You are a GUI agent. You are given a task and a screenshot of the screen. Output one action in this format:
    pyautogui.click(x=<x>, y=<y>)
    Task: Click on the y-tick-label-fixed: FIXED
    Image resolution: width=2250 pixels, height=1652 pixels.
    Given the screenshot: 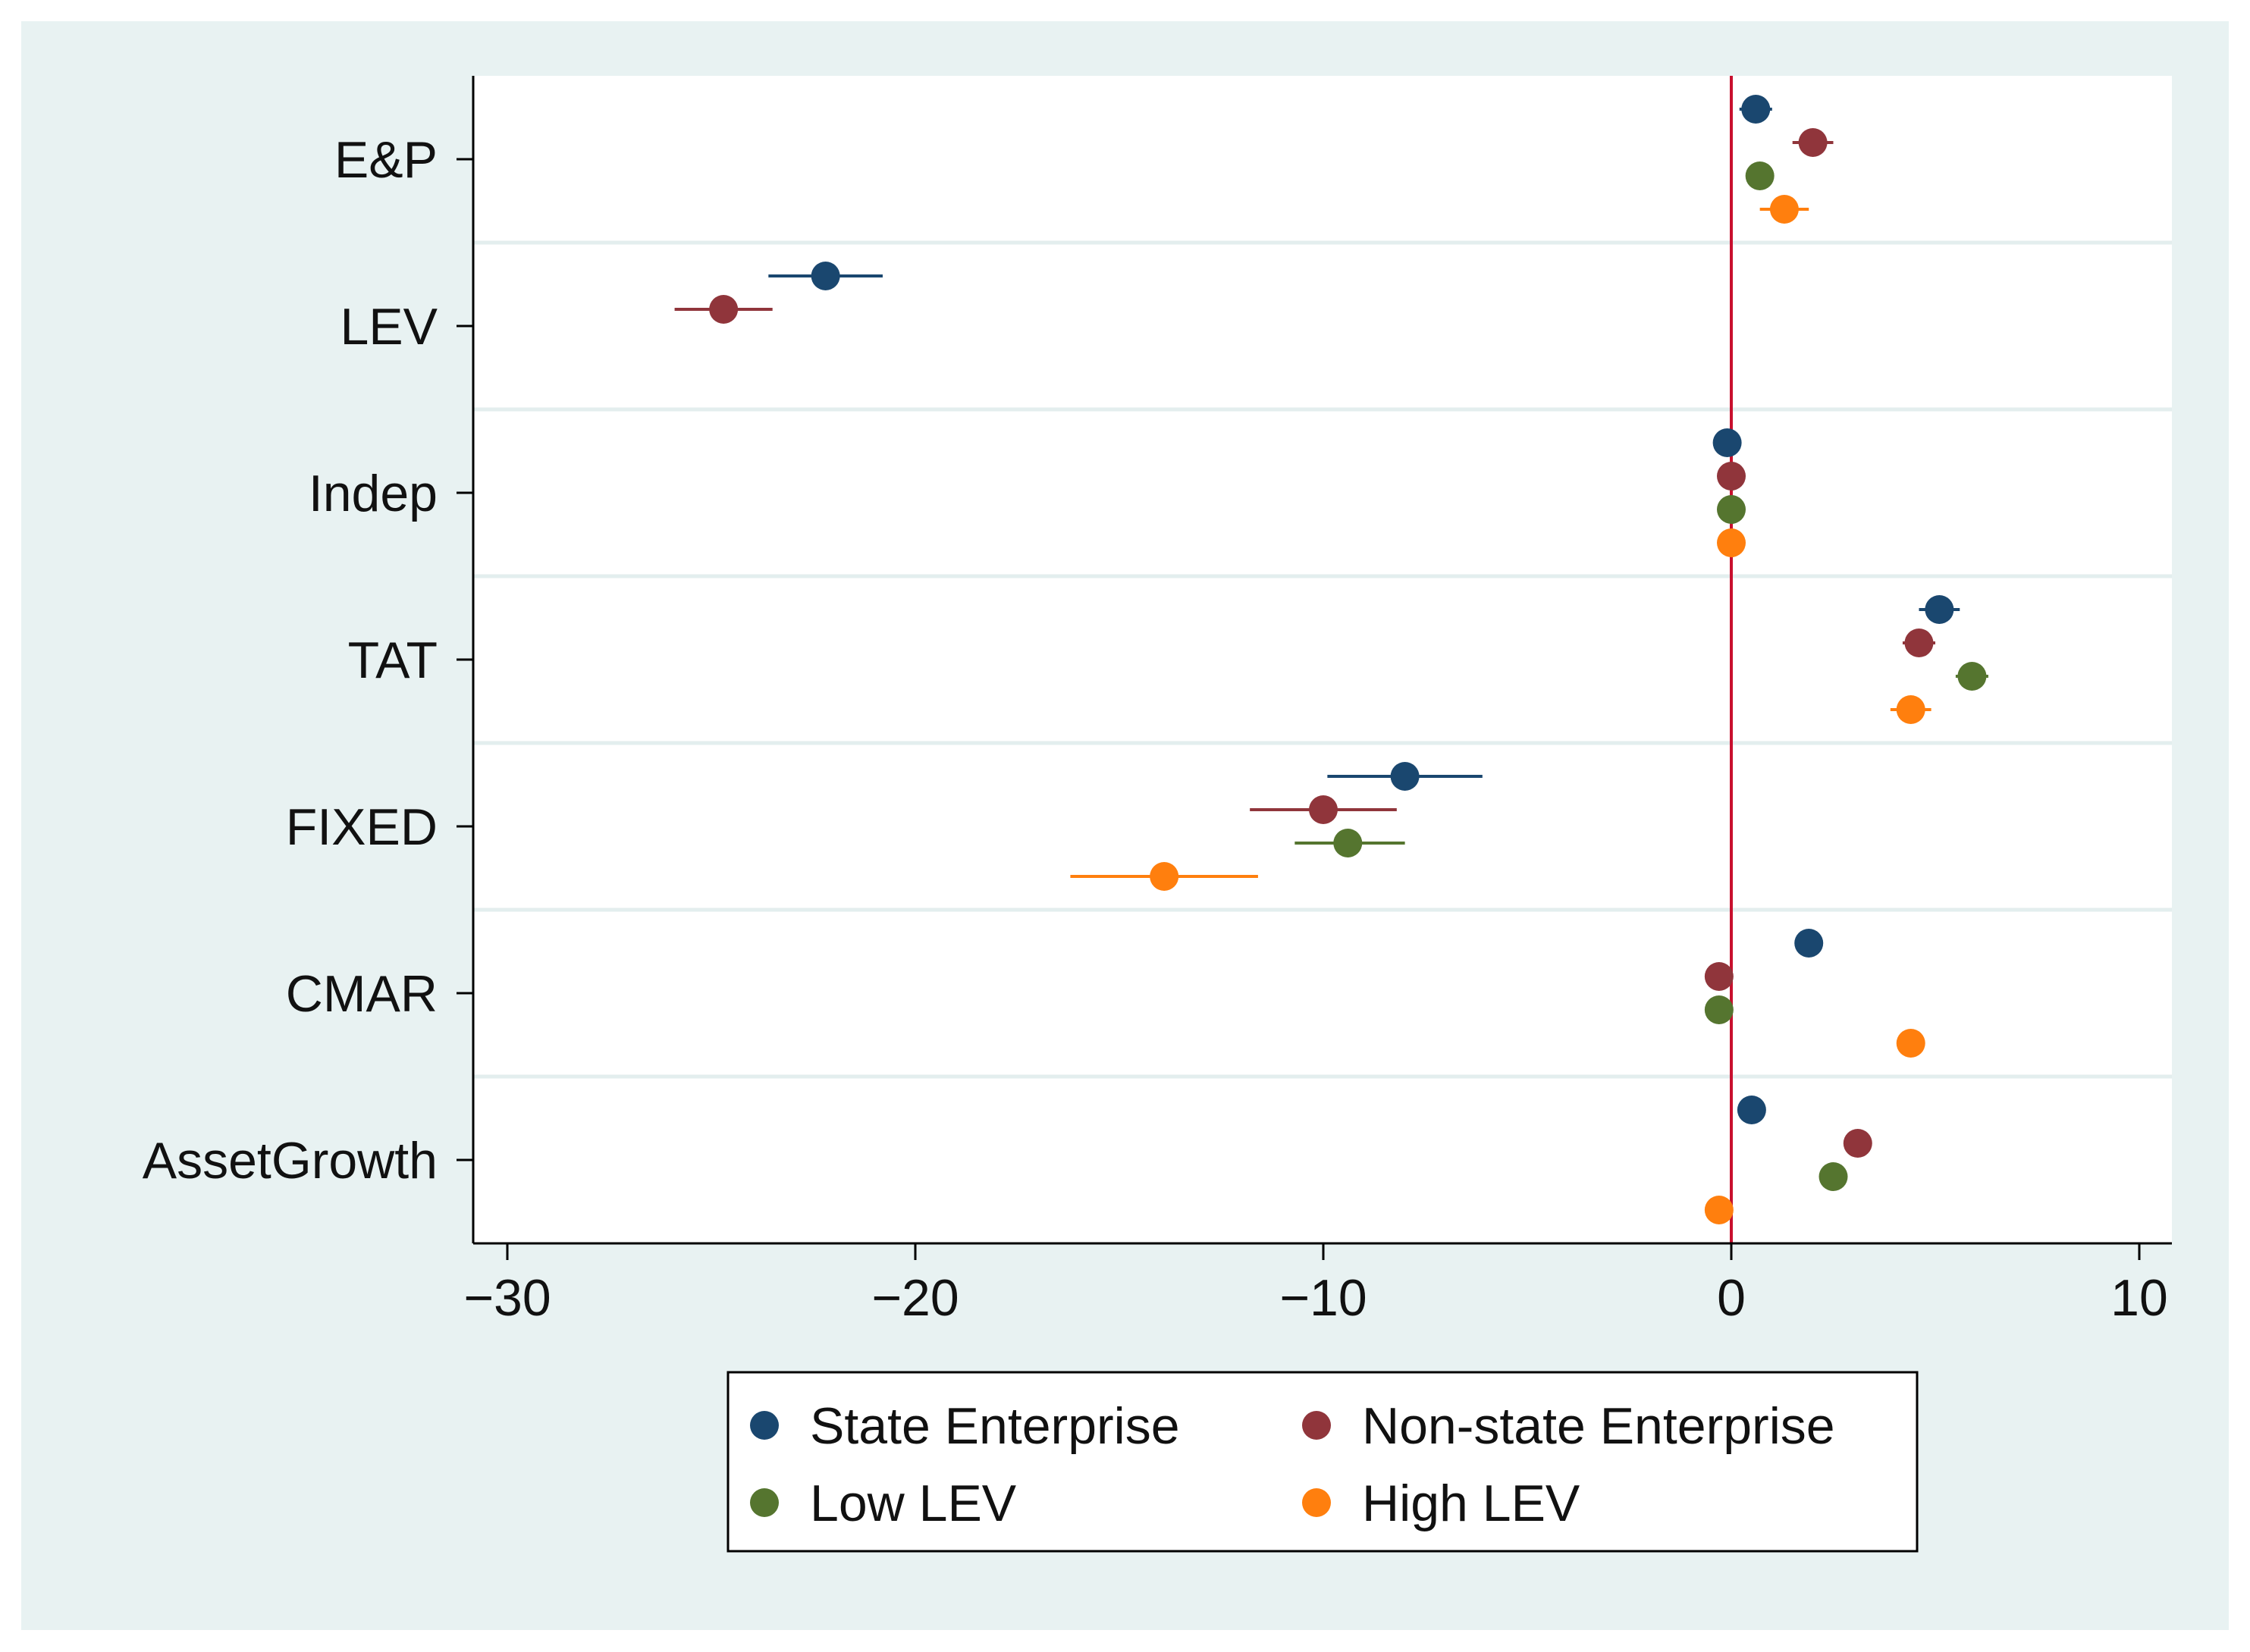 What is the action you would take?
    pyautogui.click(x=362, y=827)
    